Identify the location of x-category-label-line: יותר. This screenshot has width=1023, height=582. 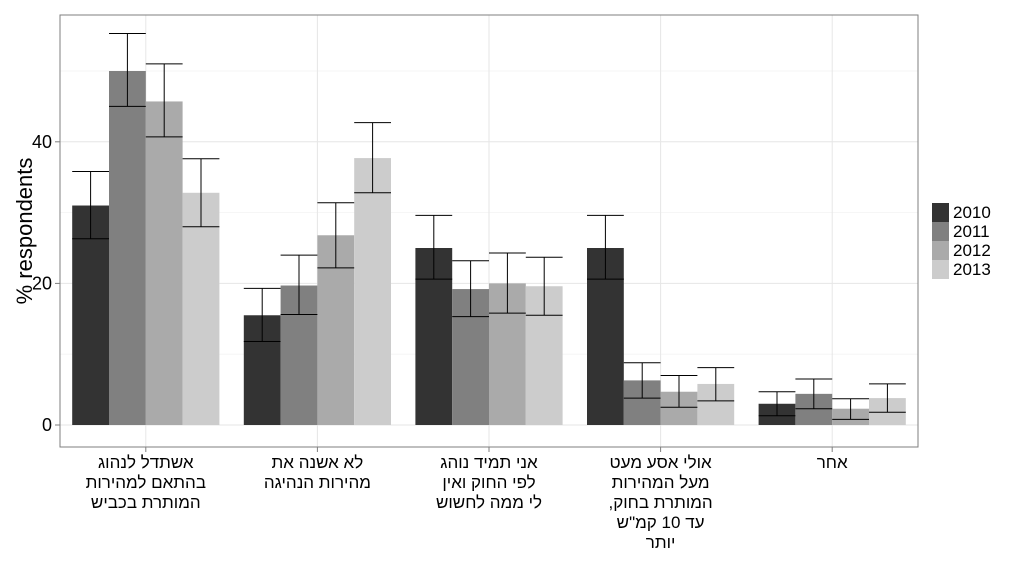
(661, 542).